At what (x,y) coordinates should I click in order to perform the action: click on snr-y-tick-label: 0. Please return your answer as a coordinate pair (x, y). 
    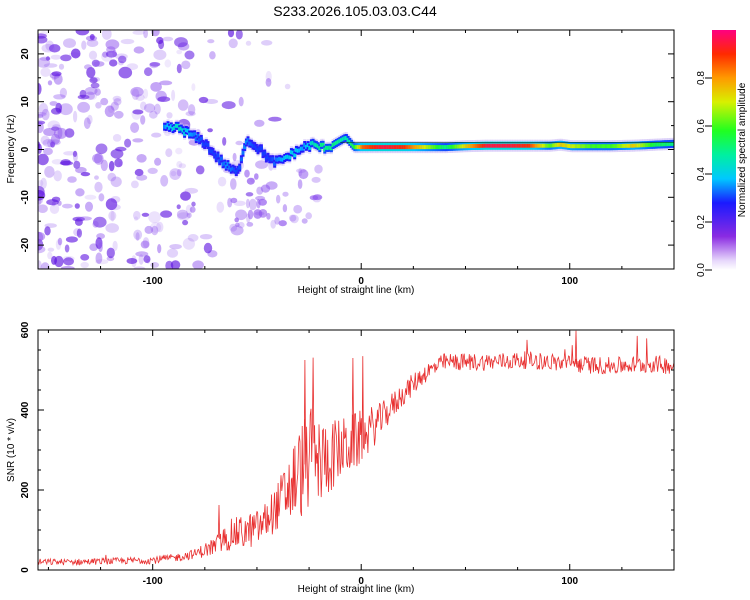
    Looking at the image, I should click on (25, 570).